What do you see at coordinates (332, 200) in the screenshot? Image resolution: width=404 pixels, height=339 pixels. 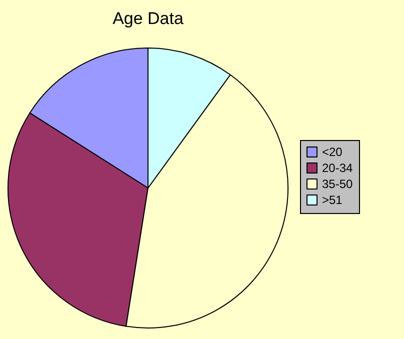 I see `legend-label: >51` at bounding box center [332, 200].